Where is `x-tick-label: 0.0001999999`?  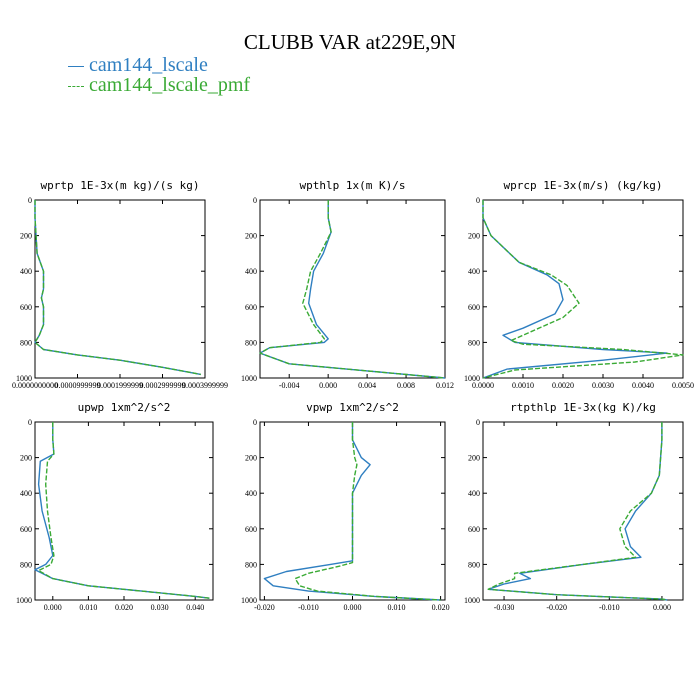
x-tick-label: 0.0001999999 is located at coordinates (120, 385).